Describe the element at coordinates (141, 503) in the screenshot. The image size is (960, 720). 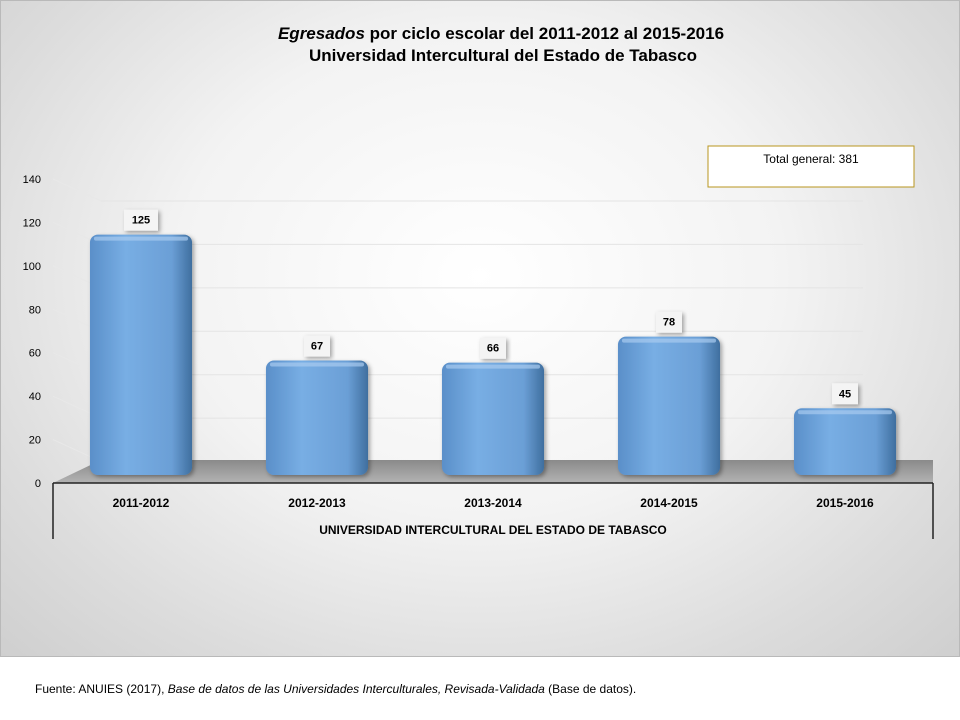
I see `x-tick-label: 2011-2012` at that location.